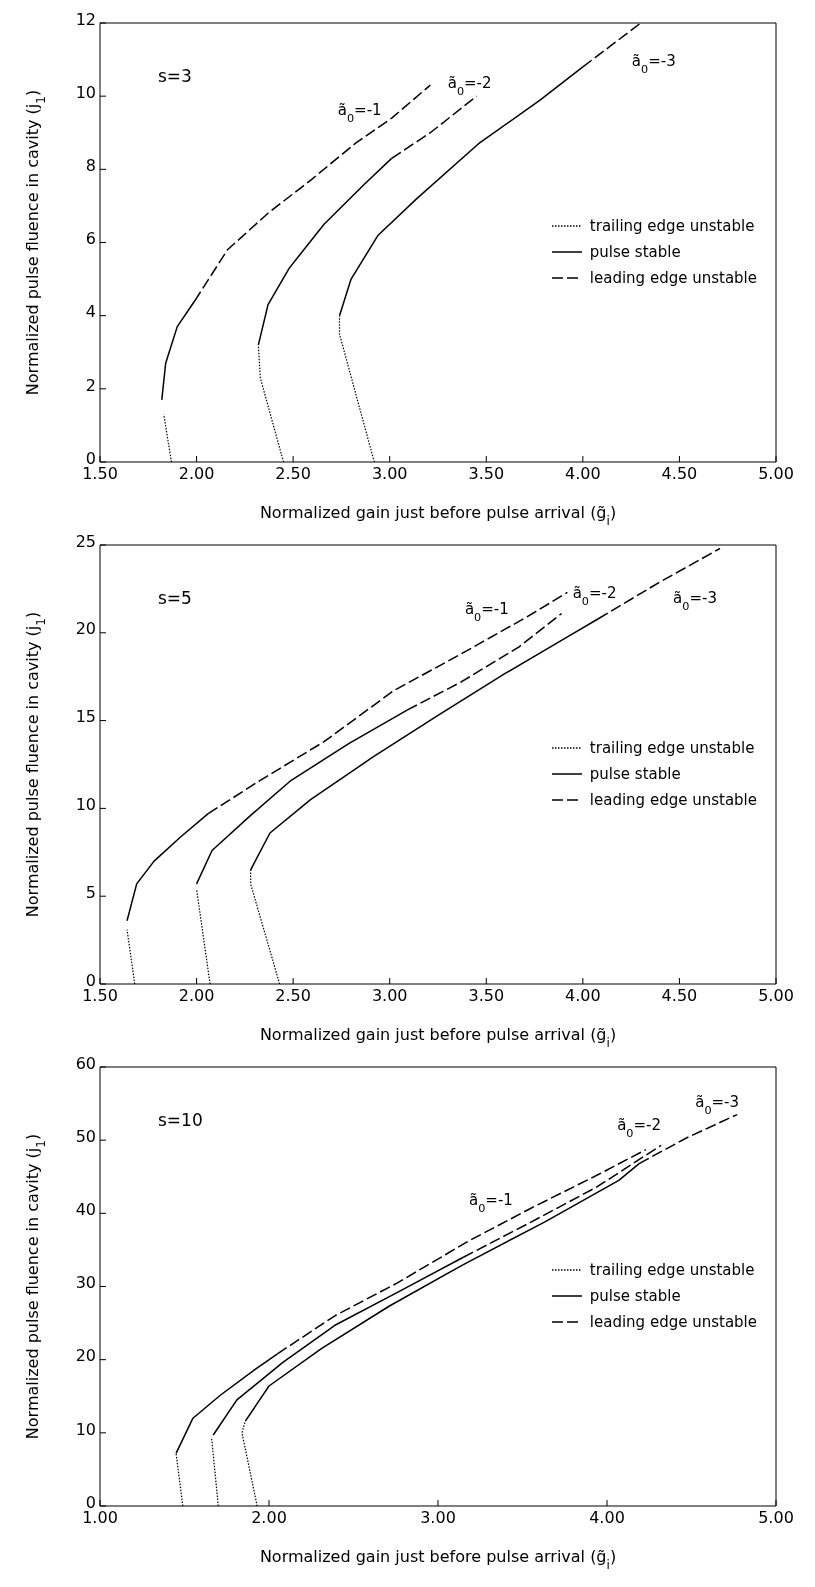 Image resolution: width=815 pixels, height=1587 pixels. I want to click on y-tick-label: 60, so click(85, 1063).